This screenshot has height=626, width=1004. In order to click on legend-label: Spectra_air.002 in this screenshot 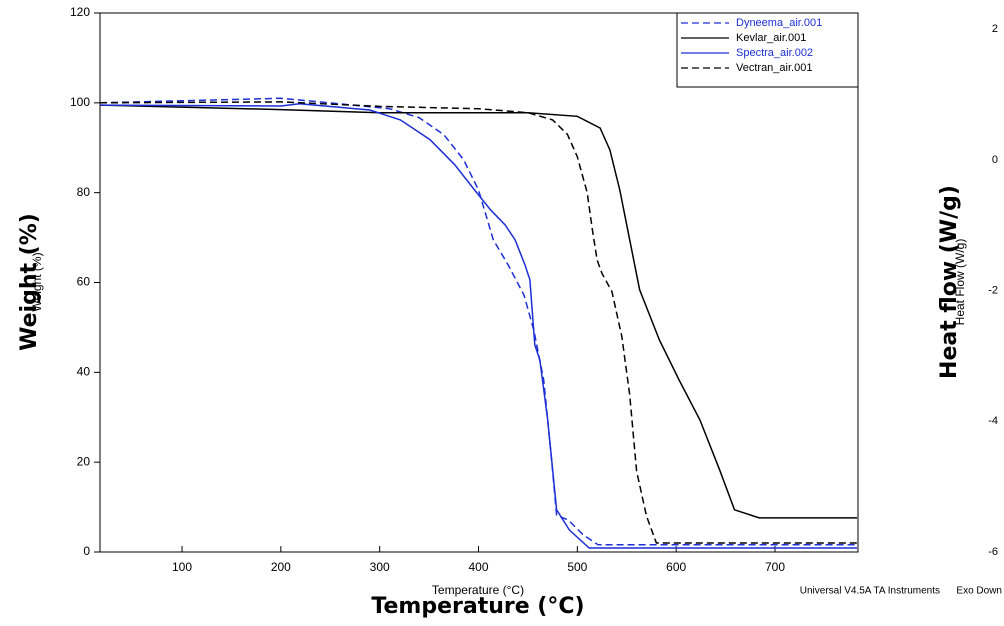, I will do `click(774, 53)`.